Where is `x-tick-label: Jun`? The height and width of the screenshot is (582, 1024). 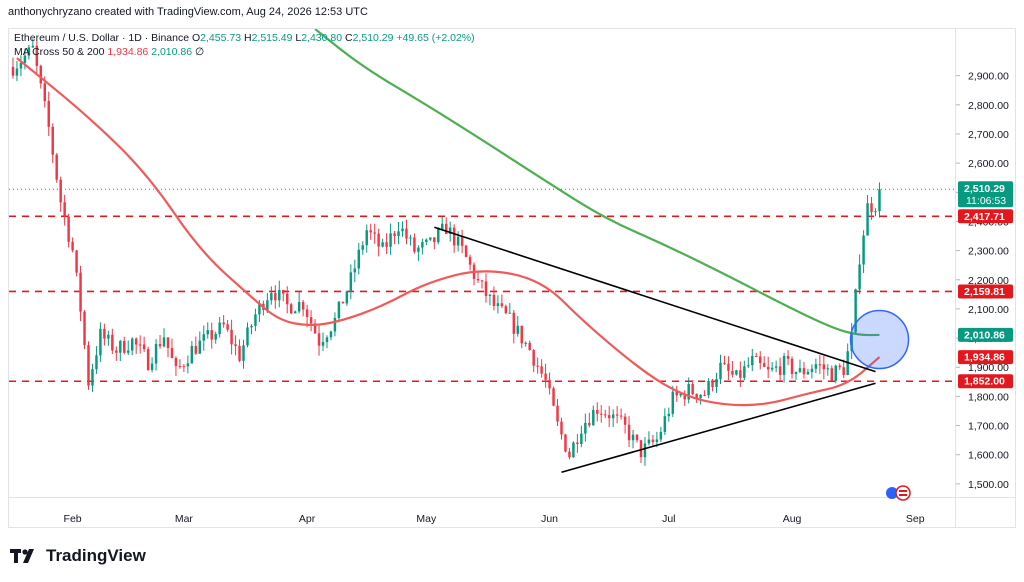
x-tick-label: Jun is located at coordinates (549, 519).